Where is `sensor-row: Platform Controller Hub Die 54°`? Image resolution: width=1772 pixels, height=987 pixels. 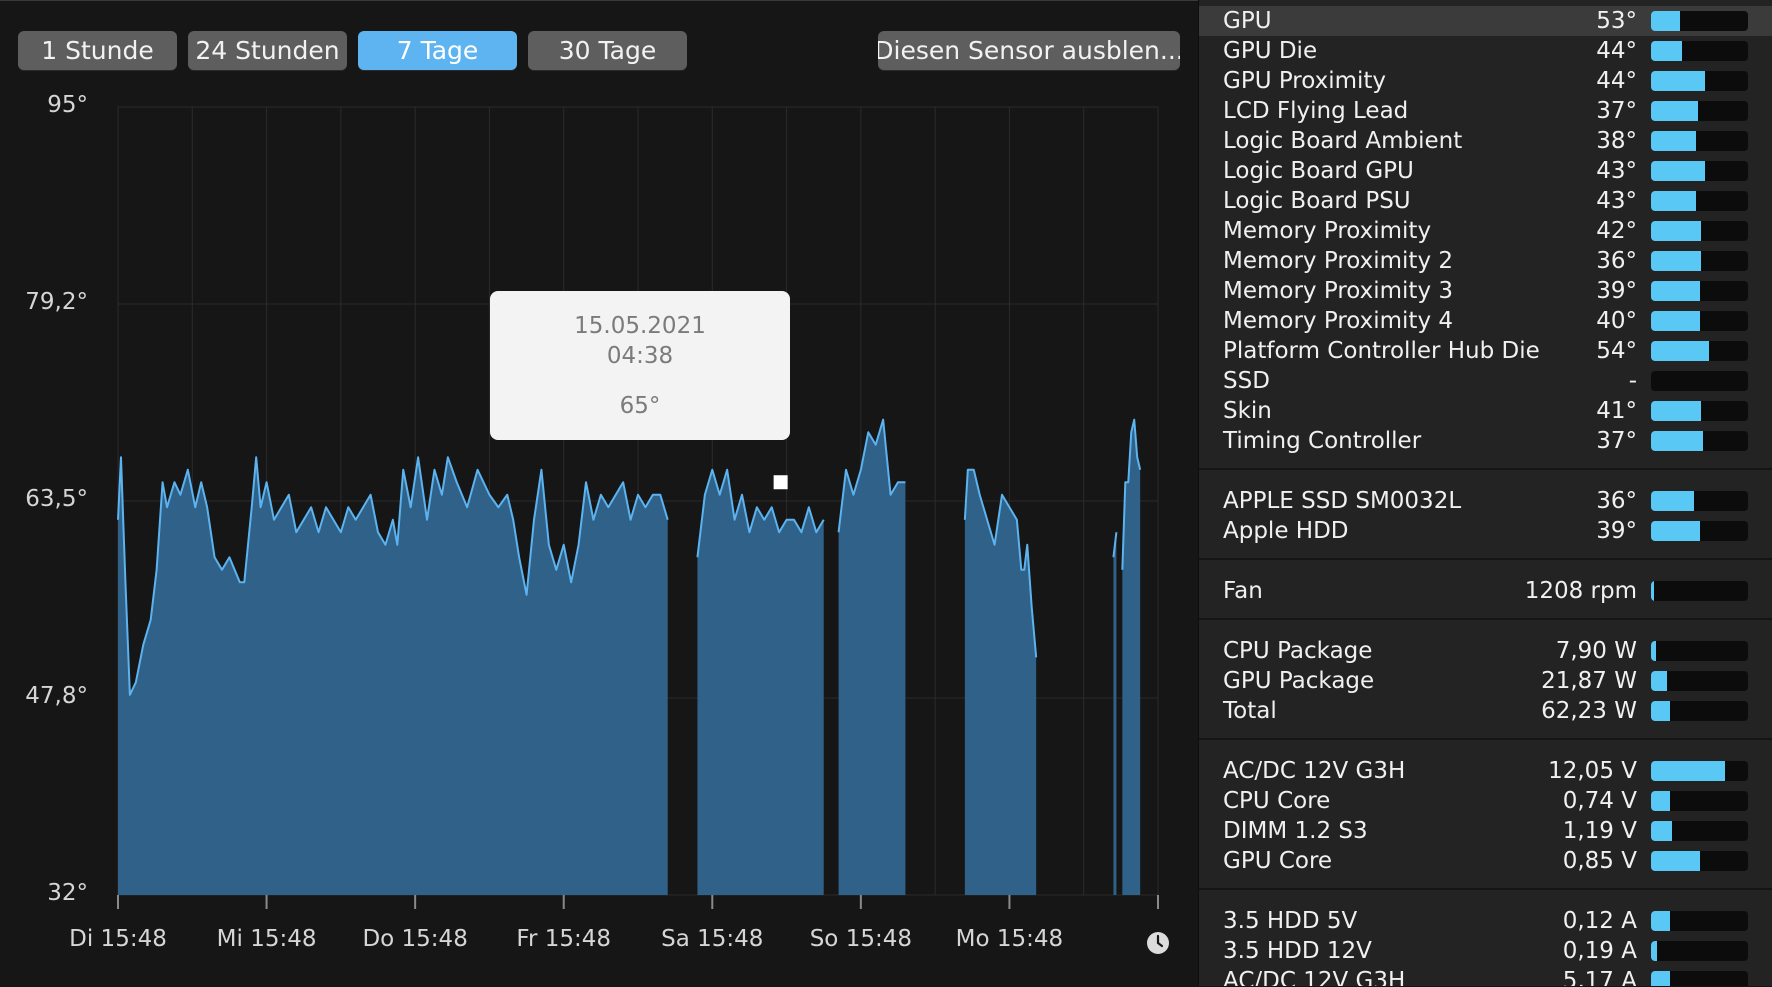 sensor-row: Platform Controller Hub Die 54° is located at coordinates (1485, 351).